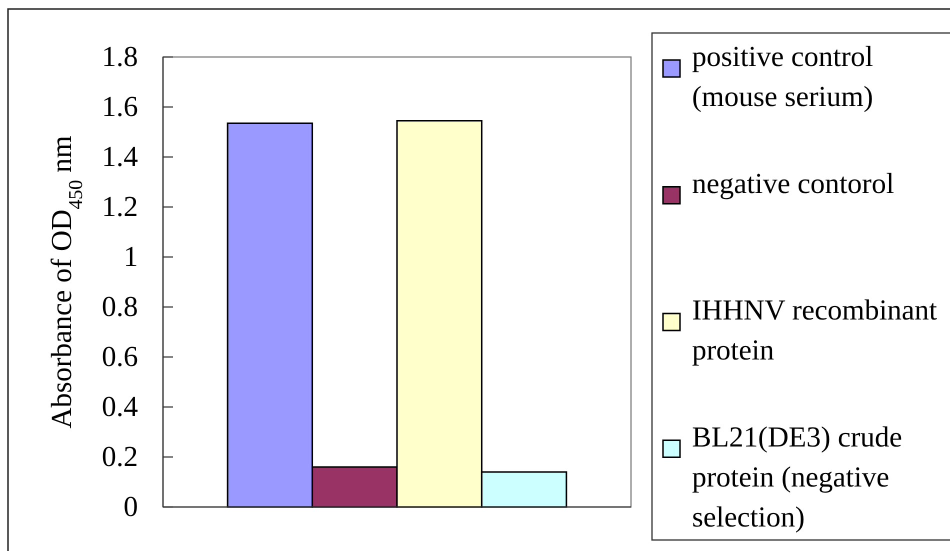 This screenshot has height=551, width=950. I want to click on y-tick-label: 1.4, so click(120, 157).